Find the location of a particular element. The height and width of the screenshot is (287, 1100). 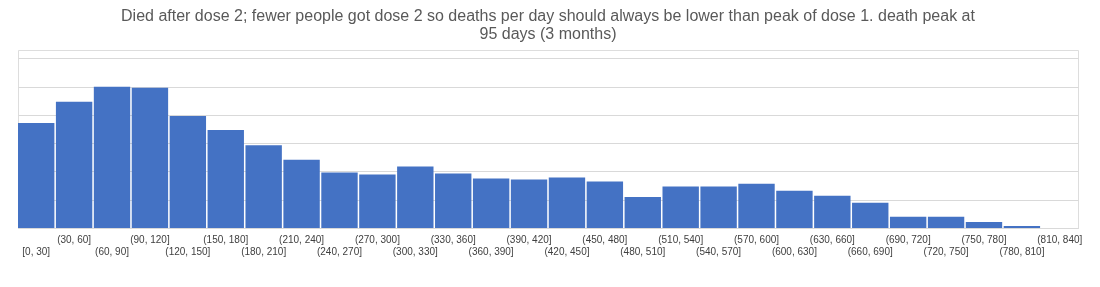

x-tick-label: (450, 480] is located at coordinates (605, 239).